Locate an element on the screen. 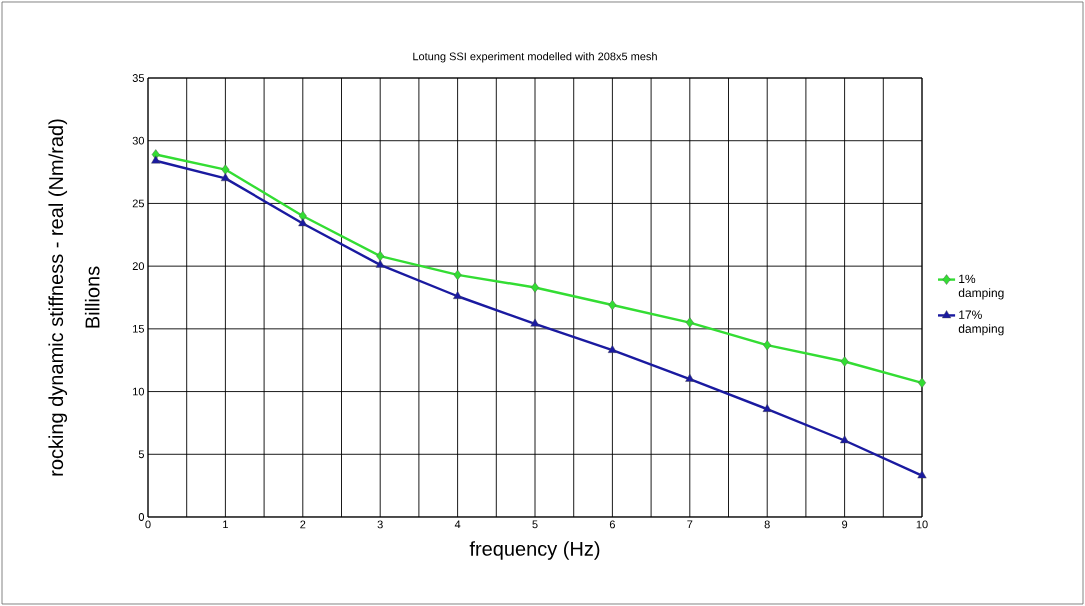 This screenshot has height=606, width=1085. chart-title: Lotung SSI experiment modelled with 208x5 mesh is located at coordinates (535, 57).